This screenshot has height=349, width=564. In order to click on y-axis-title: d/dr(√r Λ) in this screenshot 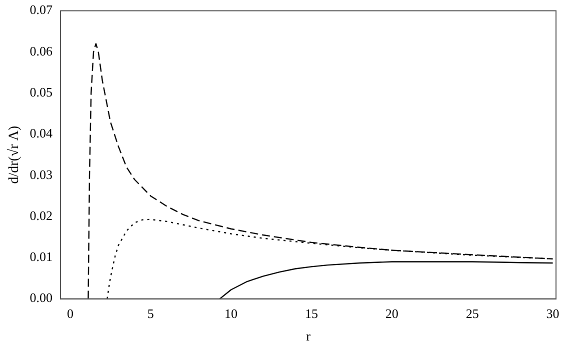, I will do `click(14, 155)`.